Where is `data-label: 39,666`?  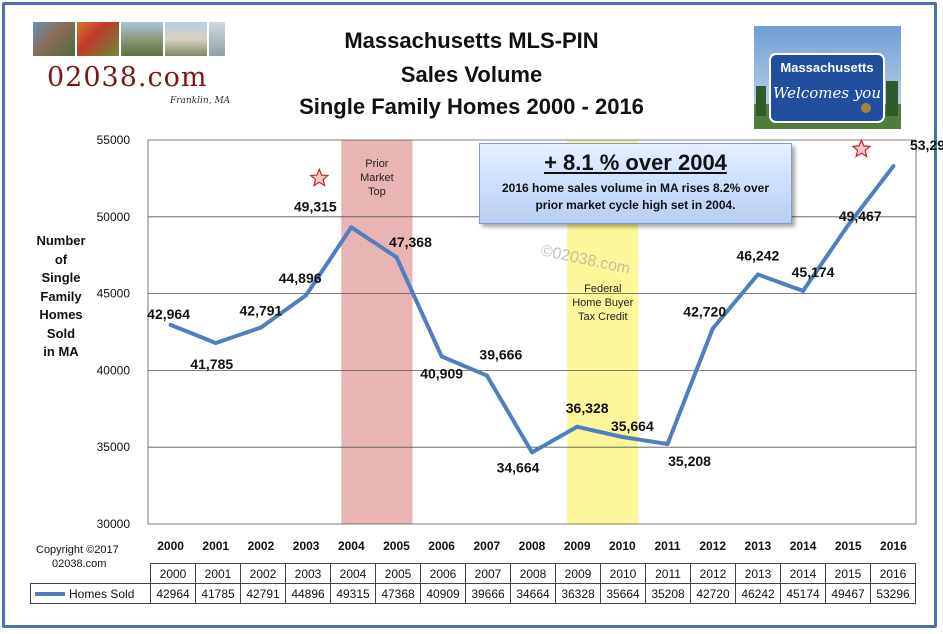
data-label: 39,666 is located at coordinates (500, 355).